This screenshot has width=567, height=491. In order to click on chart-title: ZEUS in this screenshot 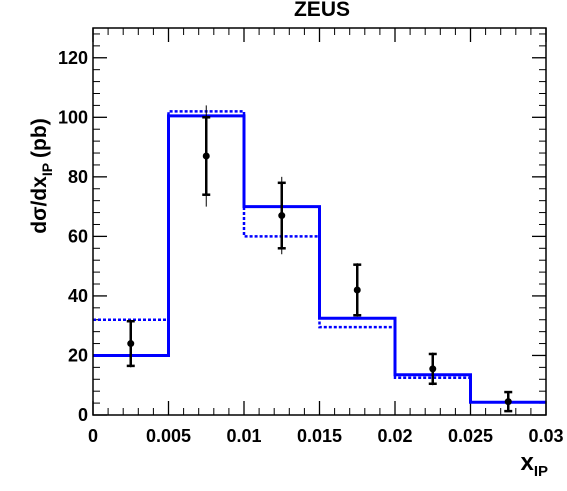, I will do `click(322, 10)`.